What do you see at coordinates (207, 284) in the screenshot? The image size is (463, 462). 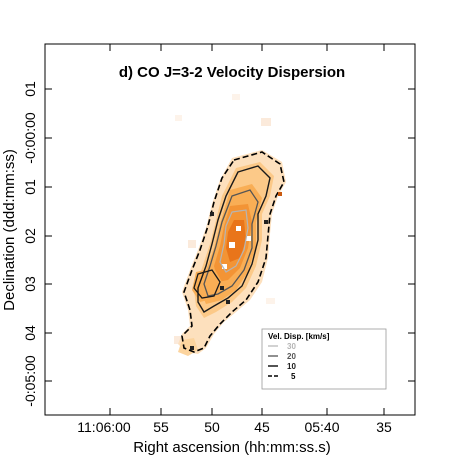 I see `contour-blob` at bounding box center [207, 284].